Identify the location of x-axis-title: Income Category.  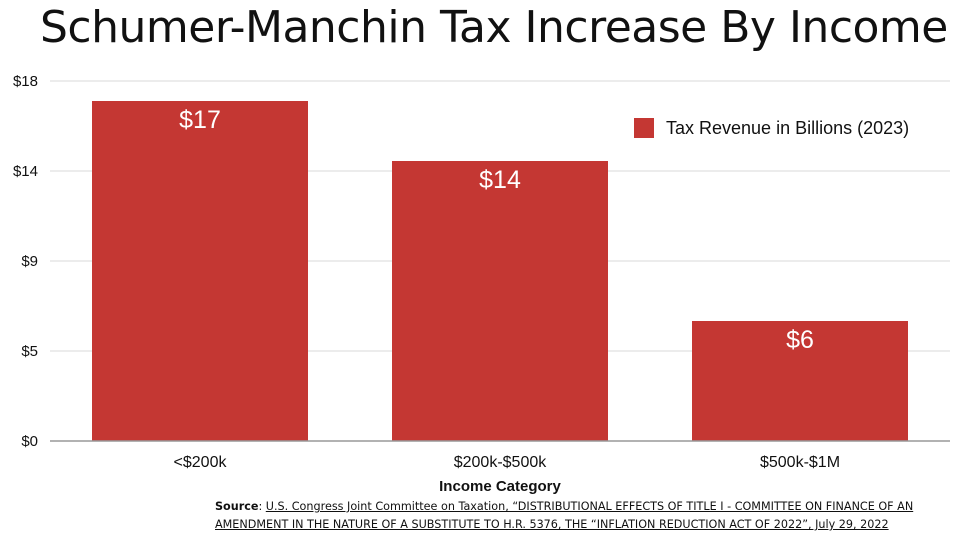
(500, 486).